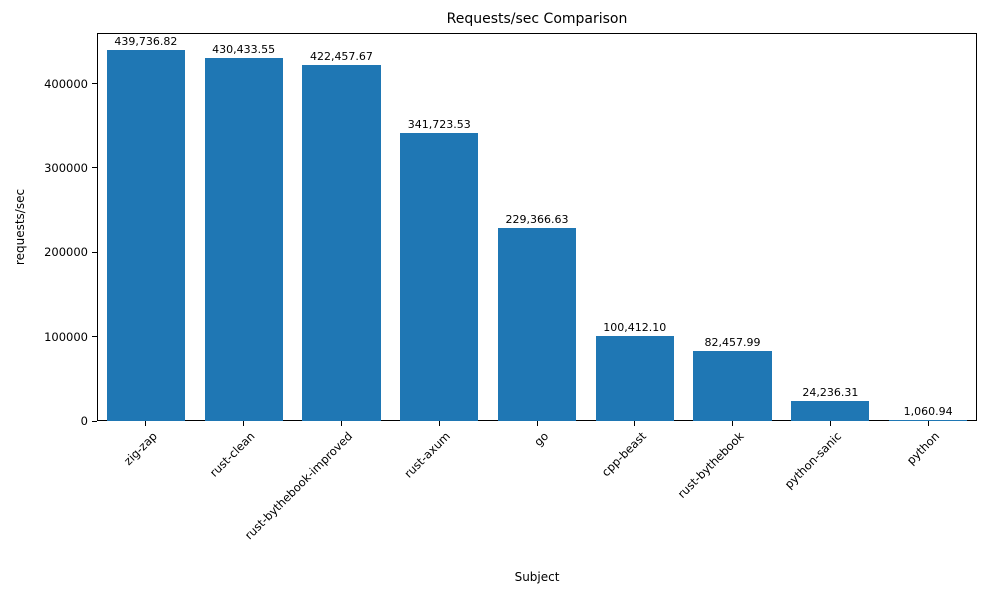 This screenshot has height=600, width=1000. I want to click on x-tick-label-python: python, so click(923, 448).